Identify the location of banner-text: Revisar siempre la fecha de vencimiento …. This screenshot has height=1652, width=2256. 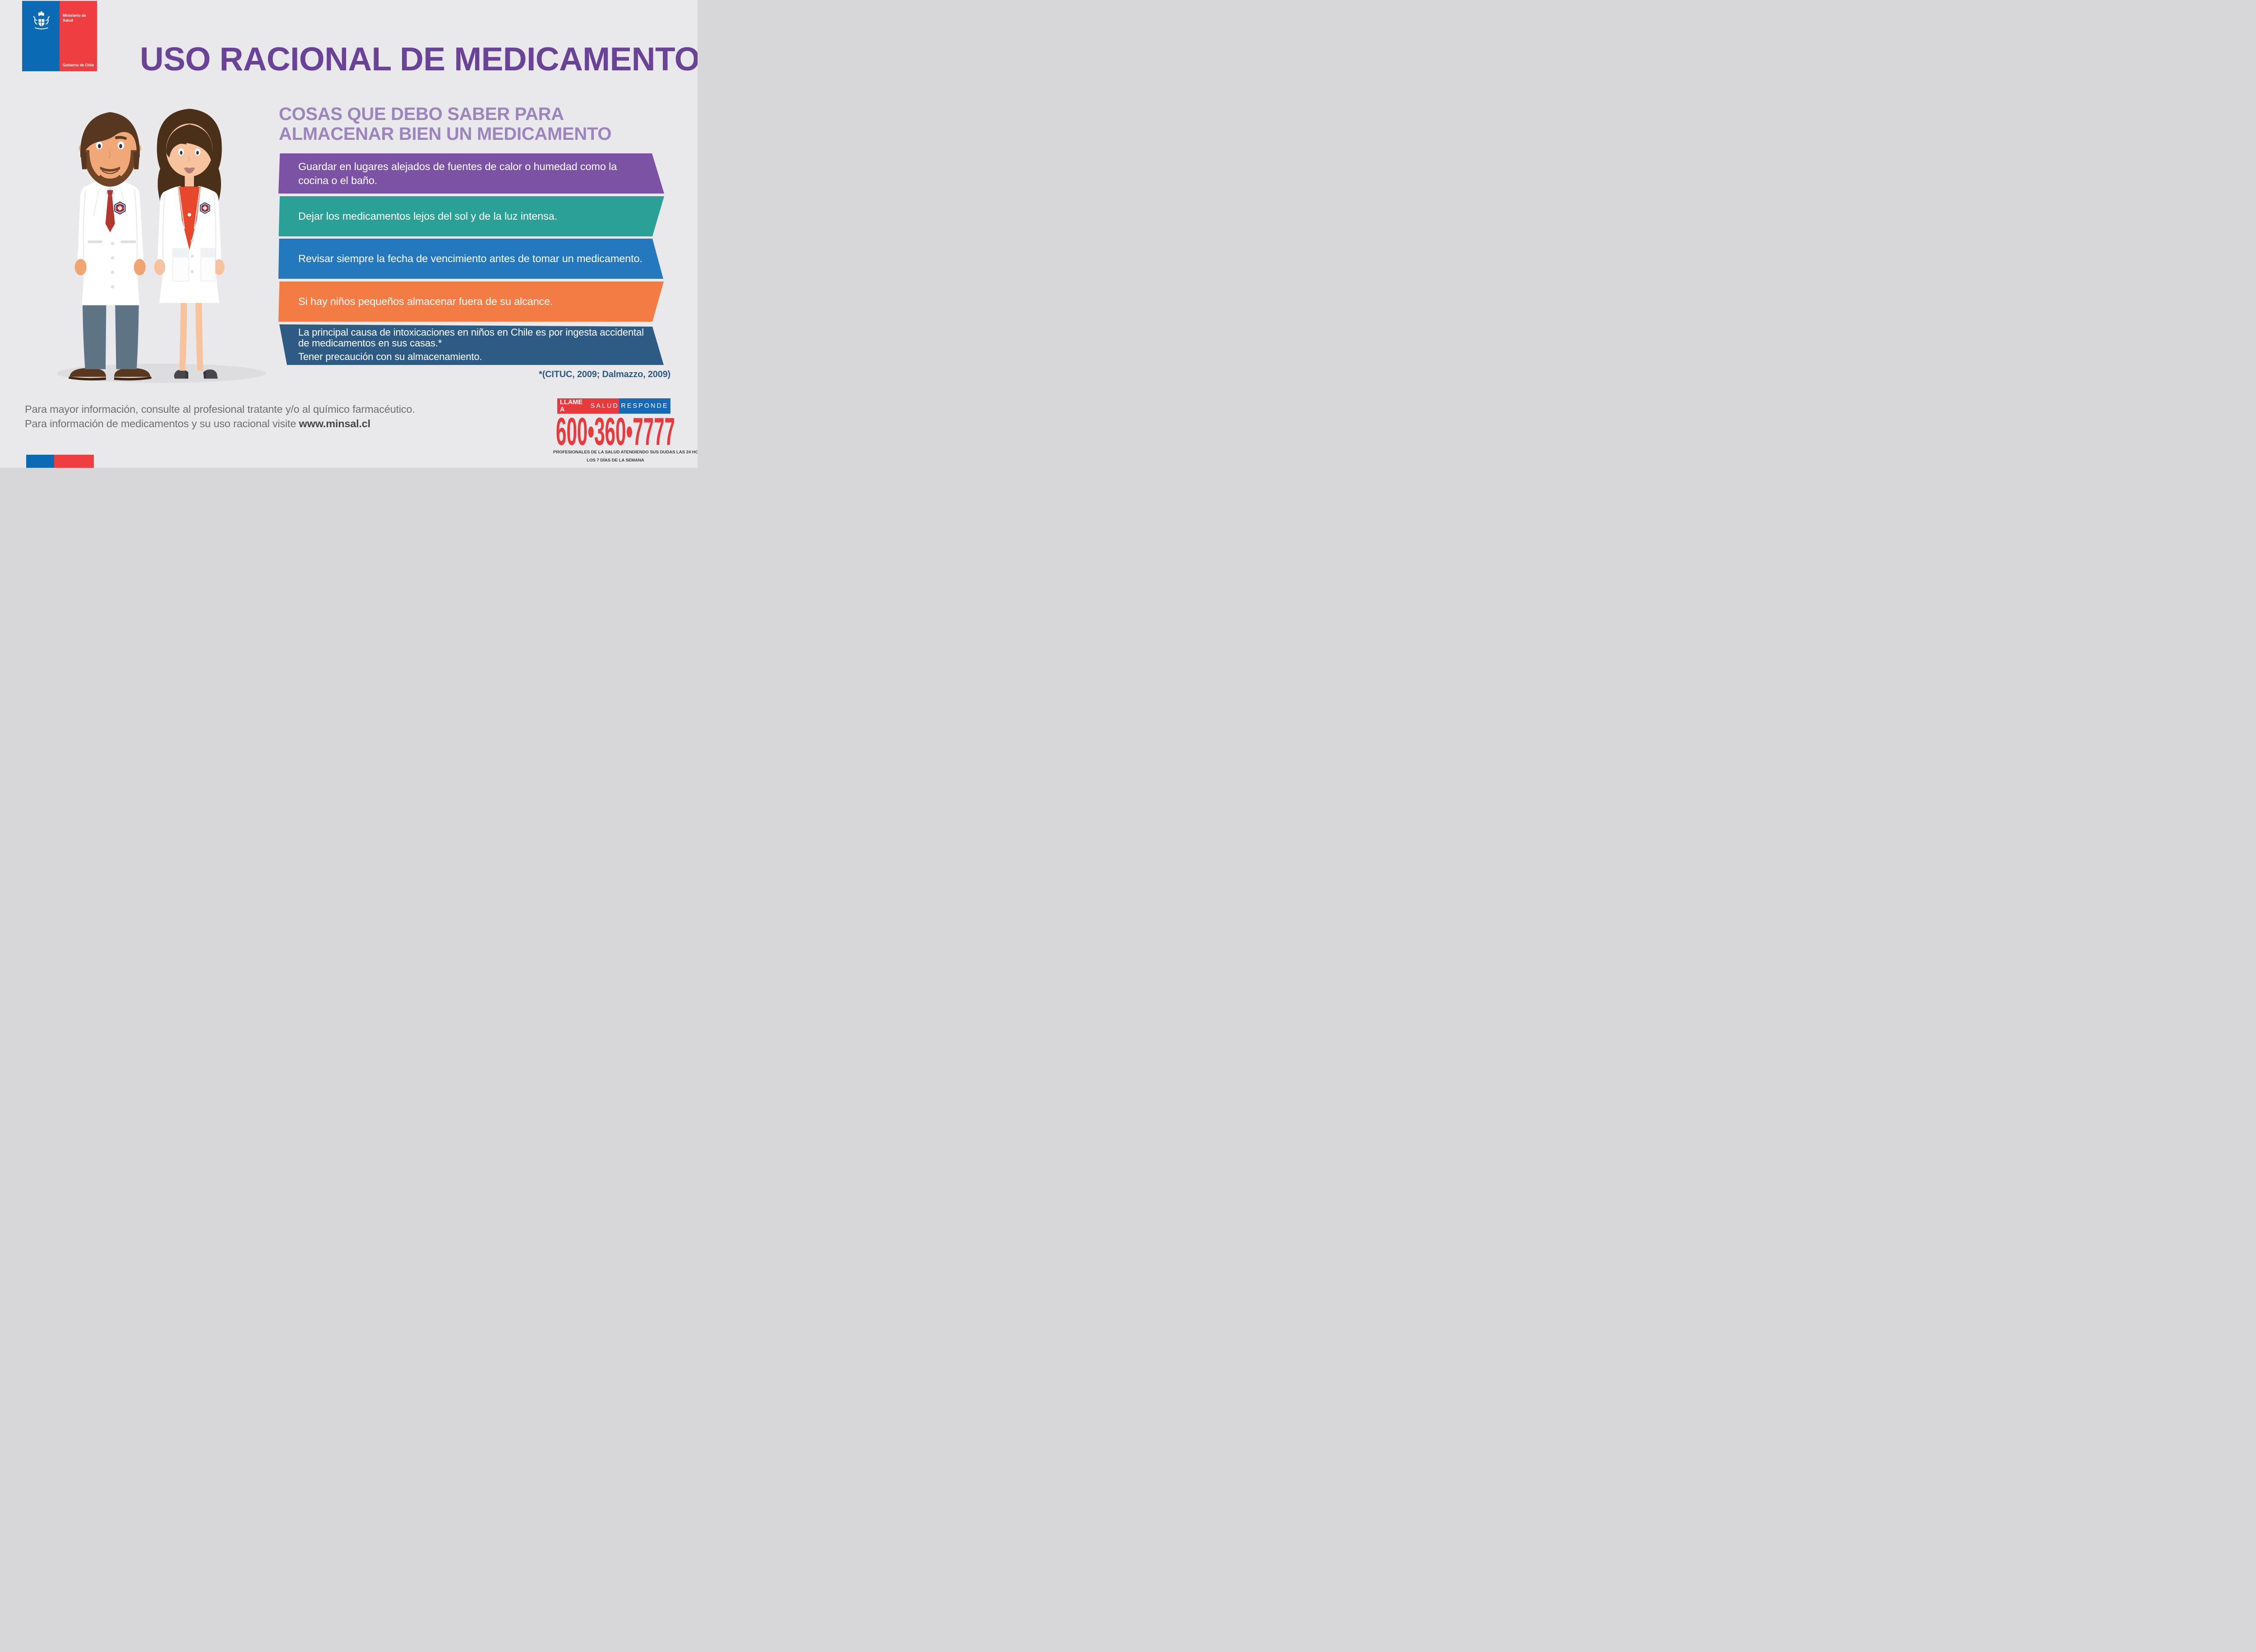
(470, 259).